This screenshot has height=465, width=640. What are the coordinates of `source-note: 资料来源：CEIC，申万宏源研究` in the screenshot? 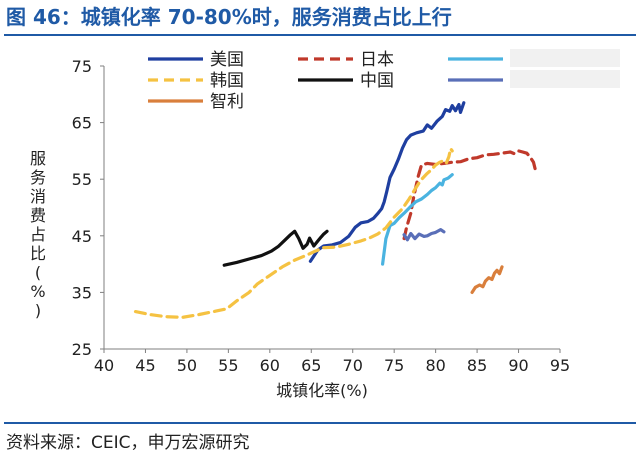 It's located at (128, 443).